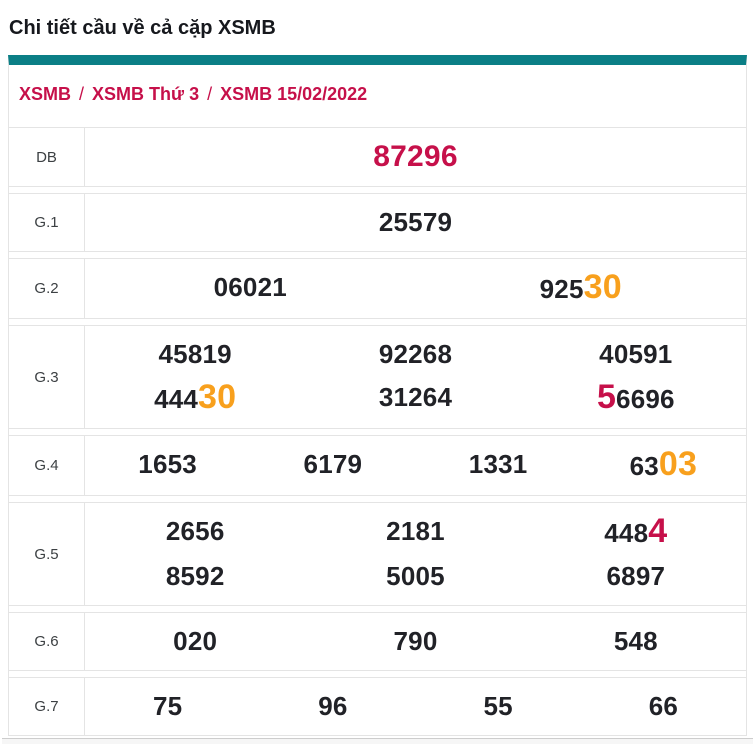  Describe the element at coordinates (47, 222) in the screenshot. I see `prize-label: G.1` at that location.